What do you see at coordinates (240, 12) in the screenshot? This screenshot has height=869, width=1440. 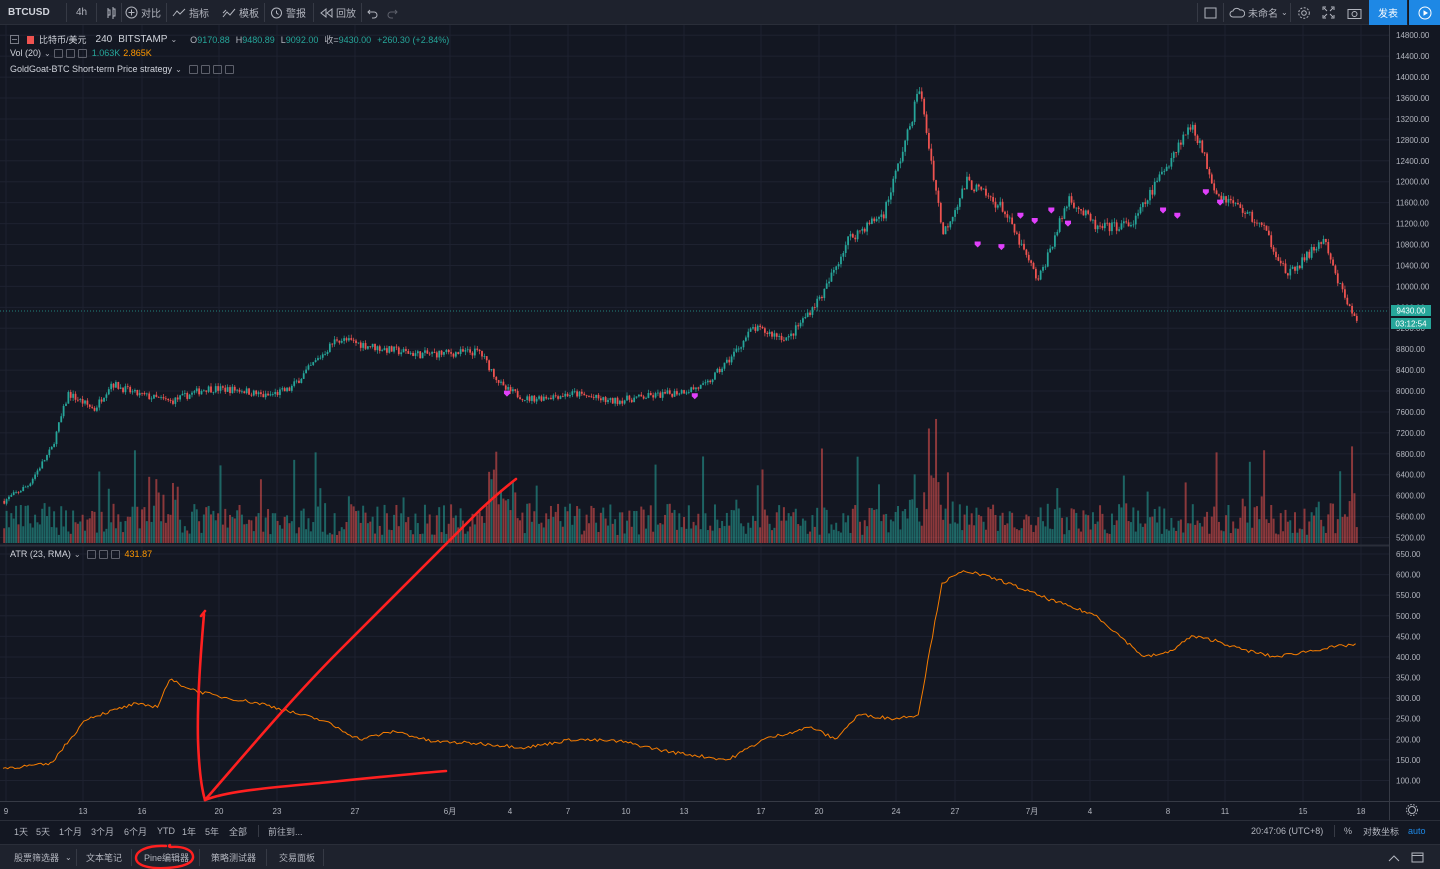 I see `templates-button: 模板` at bounding box center [240, 12].